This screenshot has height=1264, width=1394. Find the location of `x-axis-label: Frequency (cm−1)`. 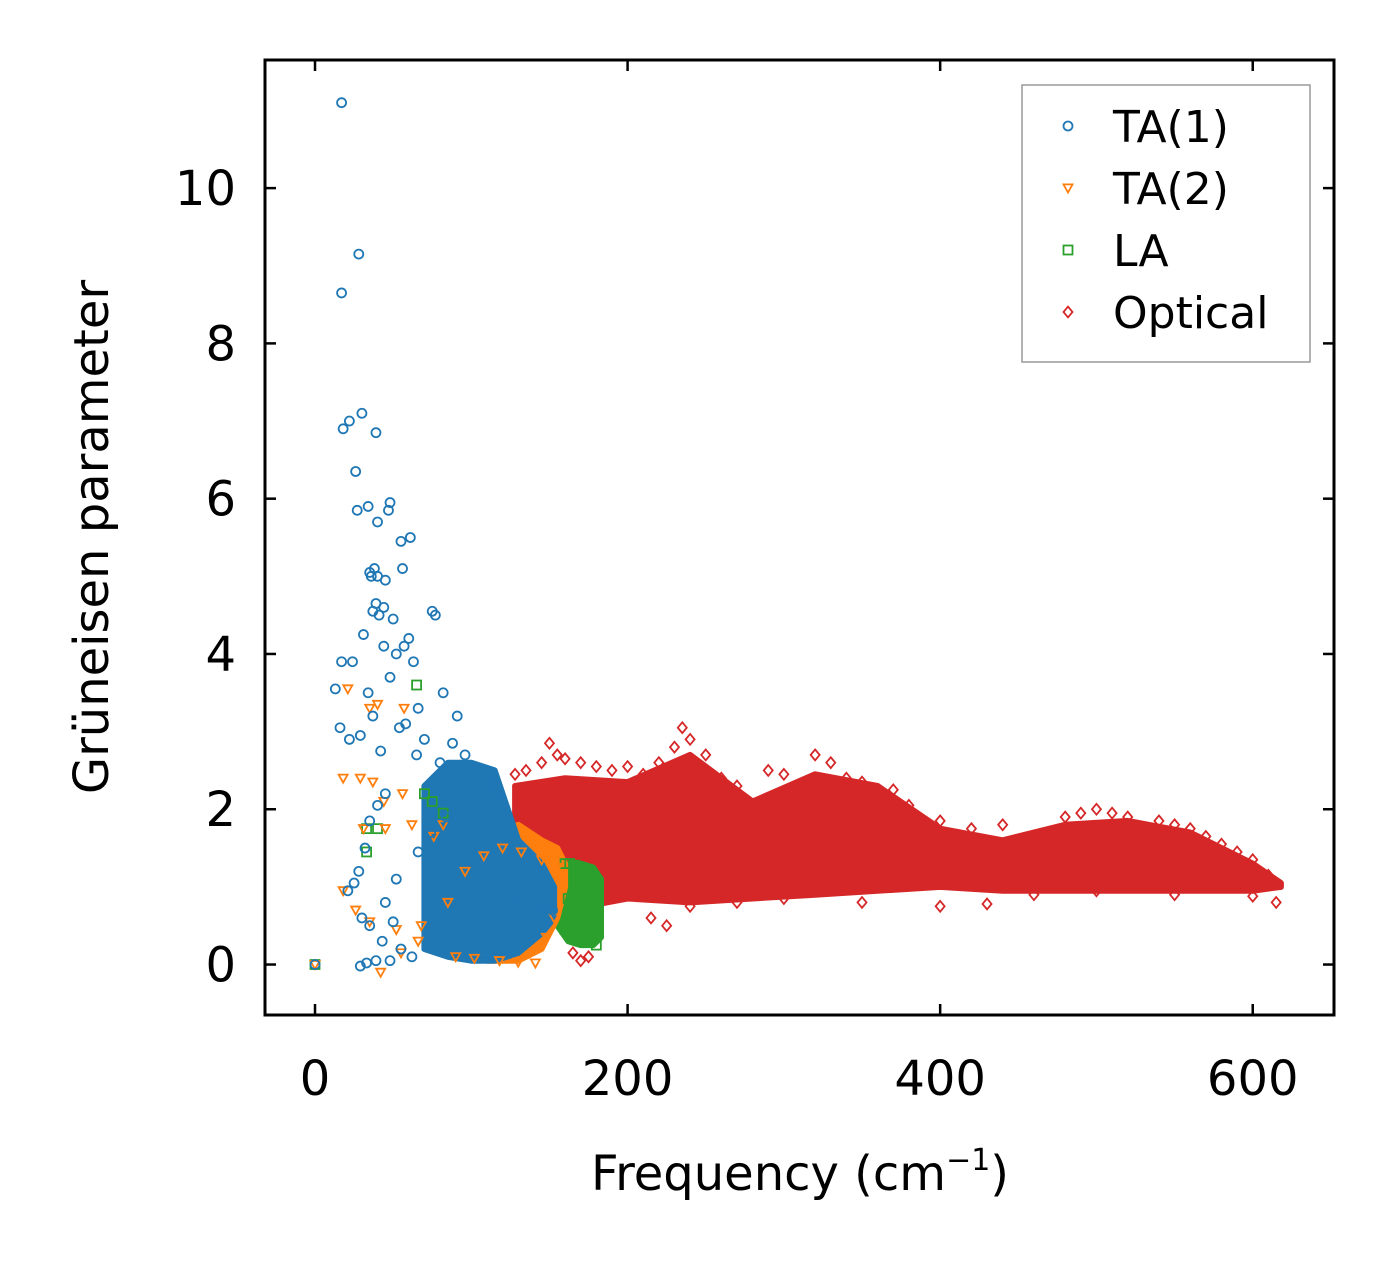

x-axis-label: Frequency (cm−1) is located at coordinates (800, 1172).